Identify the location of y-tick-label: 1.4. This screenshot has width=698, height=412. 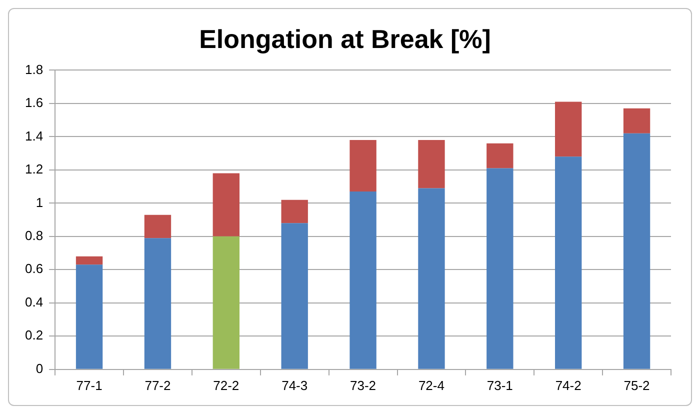
(34, 136).